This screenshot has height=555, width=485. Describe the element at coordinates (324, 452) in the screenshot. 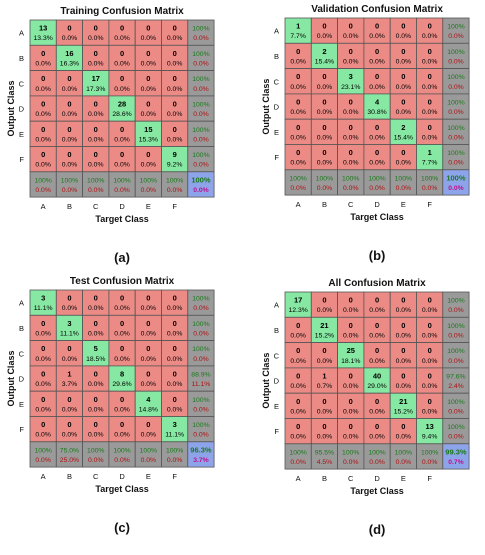

I see `cell-primary-value: 95.5%` at that location.